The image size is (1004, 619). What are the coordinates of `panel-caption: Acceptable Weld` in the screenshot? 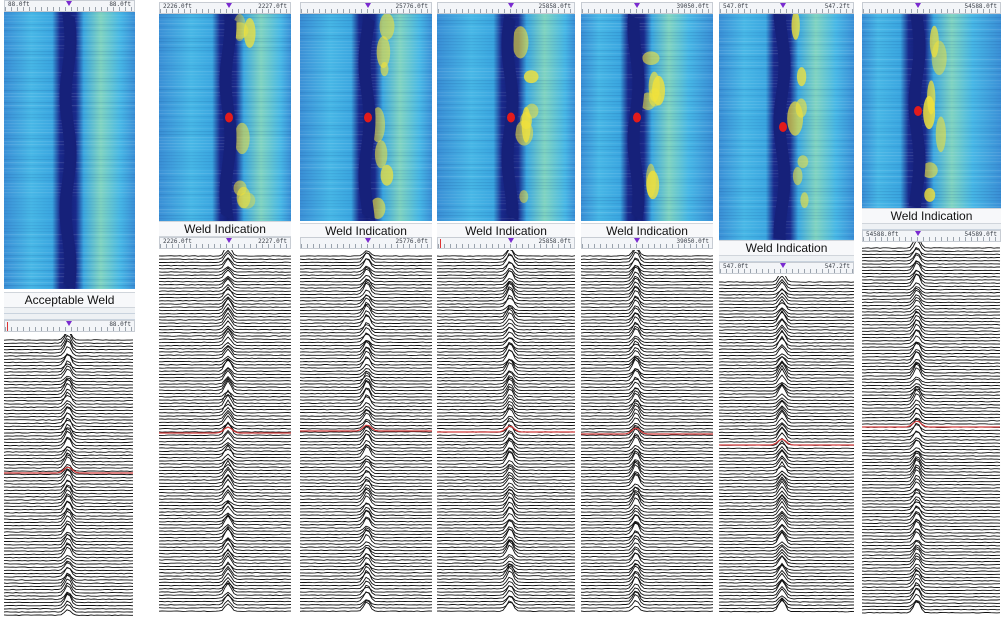 It's located at (69, 300).